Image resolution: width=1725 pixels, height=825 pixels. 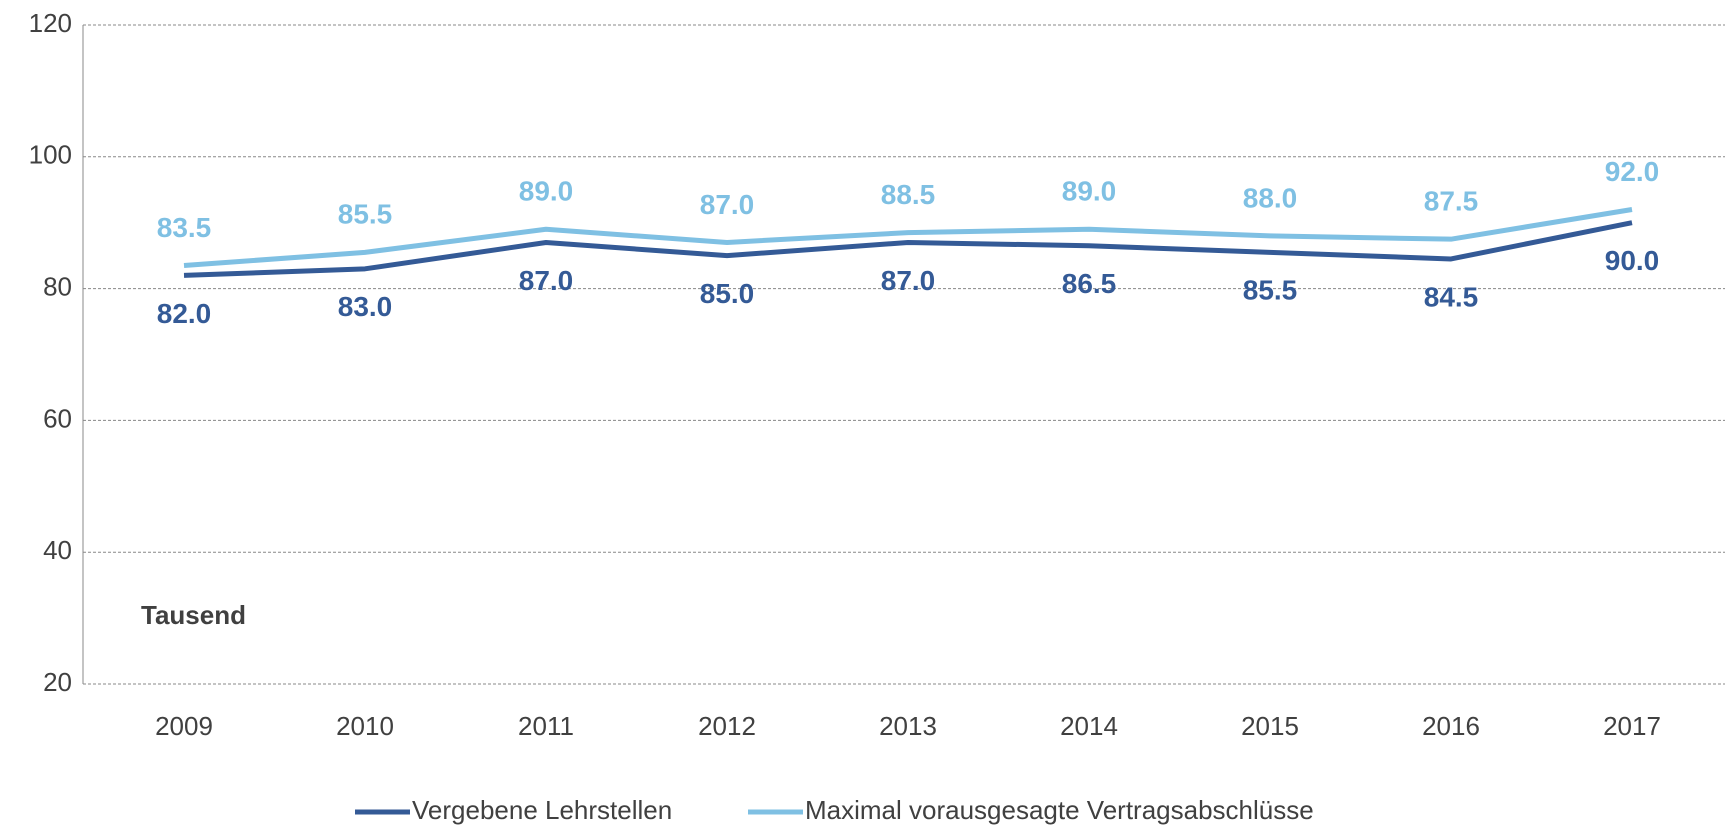 I want to click on value-label: 83.0, so click(x=365, y=306).